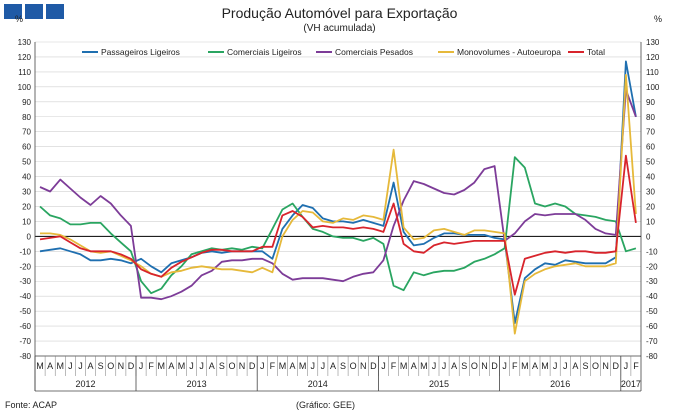  Describe the element at coordinates (650, 177) in the screenshot. I see `y-tick-label-right: 40` at that location.